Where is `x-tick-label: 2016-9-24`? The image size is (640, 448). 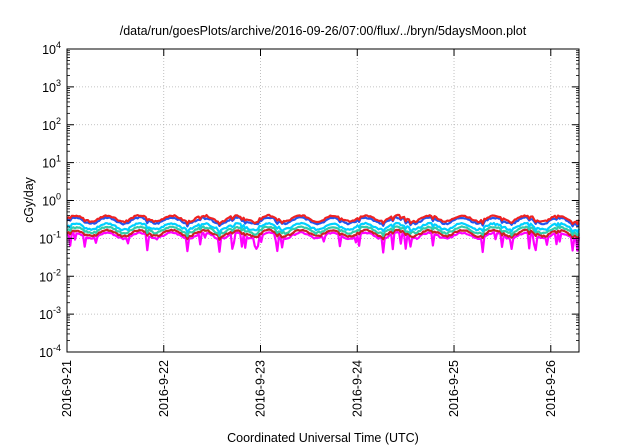
x-tick-label: 2016-9-24 is located at coordinates (357, 388).